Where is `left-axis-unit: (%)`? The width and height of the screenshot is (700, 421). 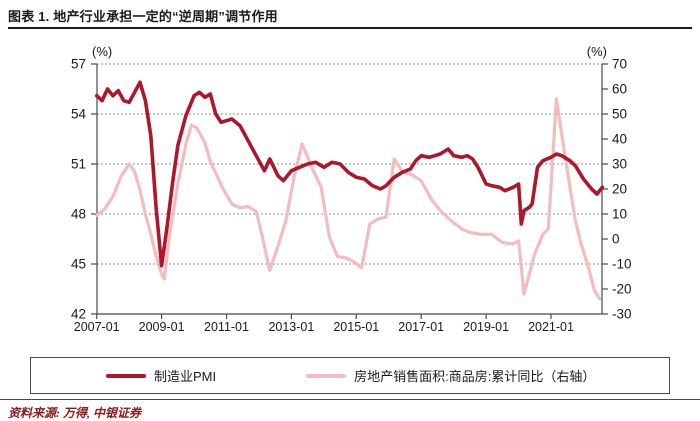 left-axis-unit: (%) is located at coordinates (102, 51).